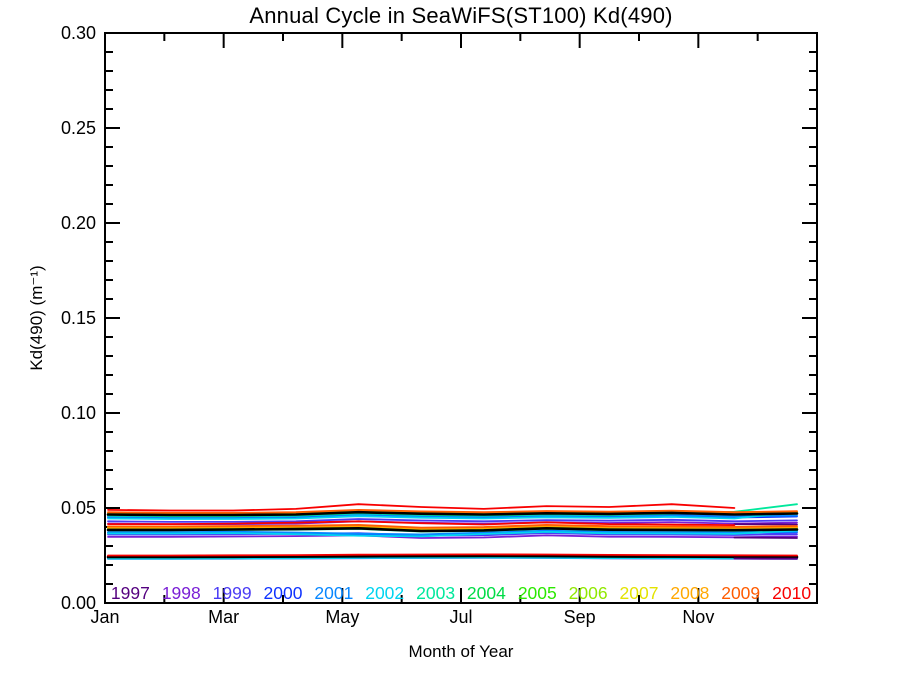 The width and height of the screenshot is (900, 675). What do you see at coordinates (78, 318) in the screenshot?
I see `y-tick-label: 0.15` at bounding box center [78, 318].